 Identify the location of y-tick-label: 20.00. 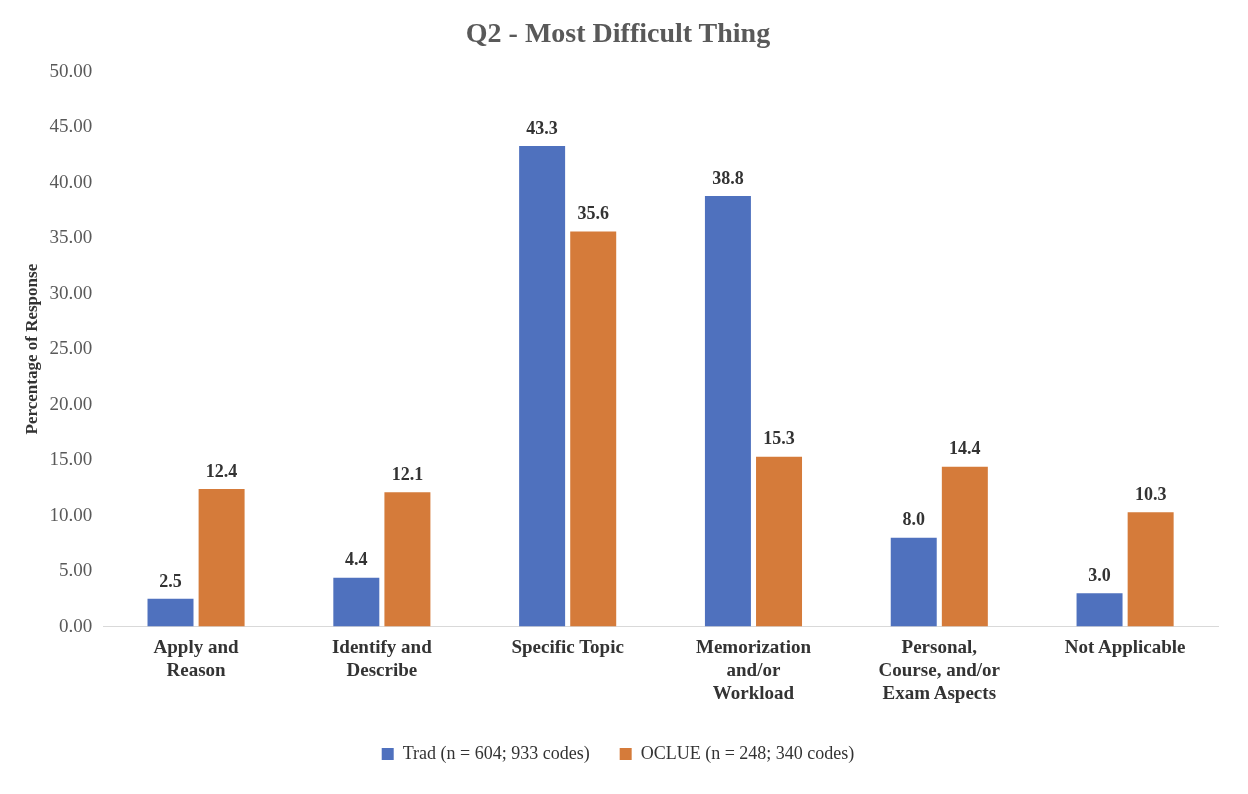
(71, 403).